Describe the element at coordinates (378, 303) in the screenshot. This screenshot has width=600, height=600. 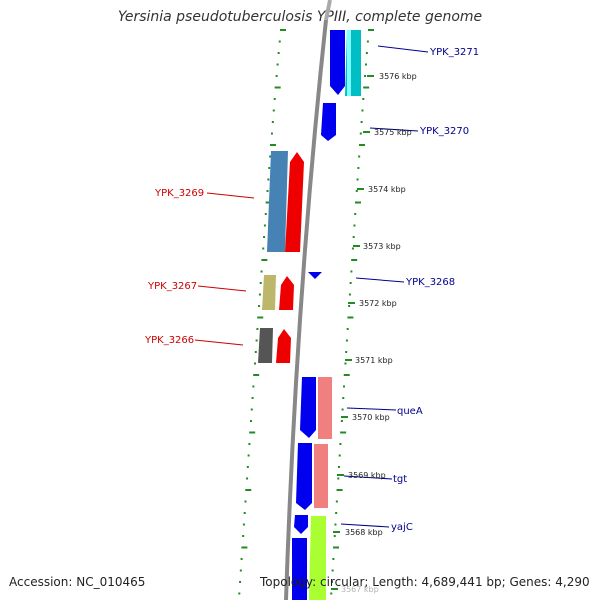
I see `tick-label-3572: 3572 kbp` at that location.